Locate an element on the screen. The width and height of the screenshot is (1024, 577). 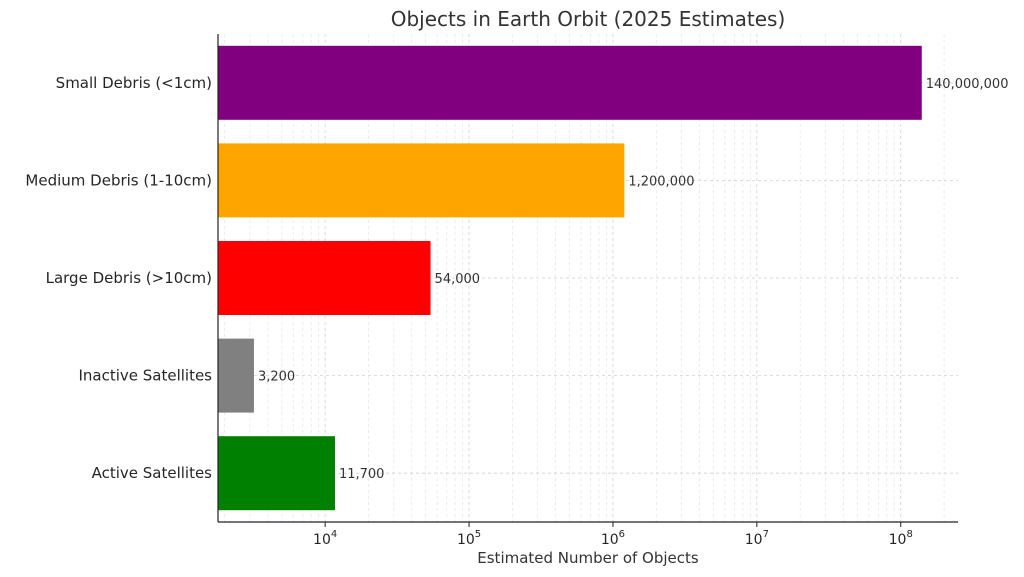
category-label-1: Medium Debris (1-10cm) is located at coordinates (118, 180).